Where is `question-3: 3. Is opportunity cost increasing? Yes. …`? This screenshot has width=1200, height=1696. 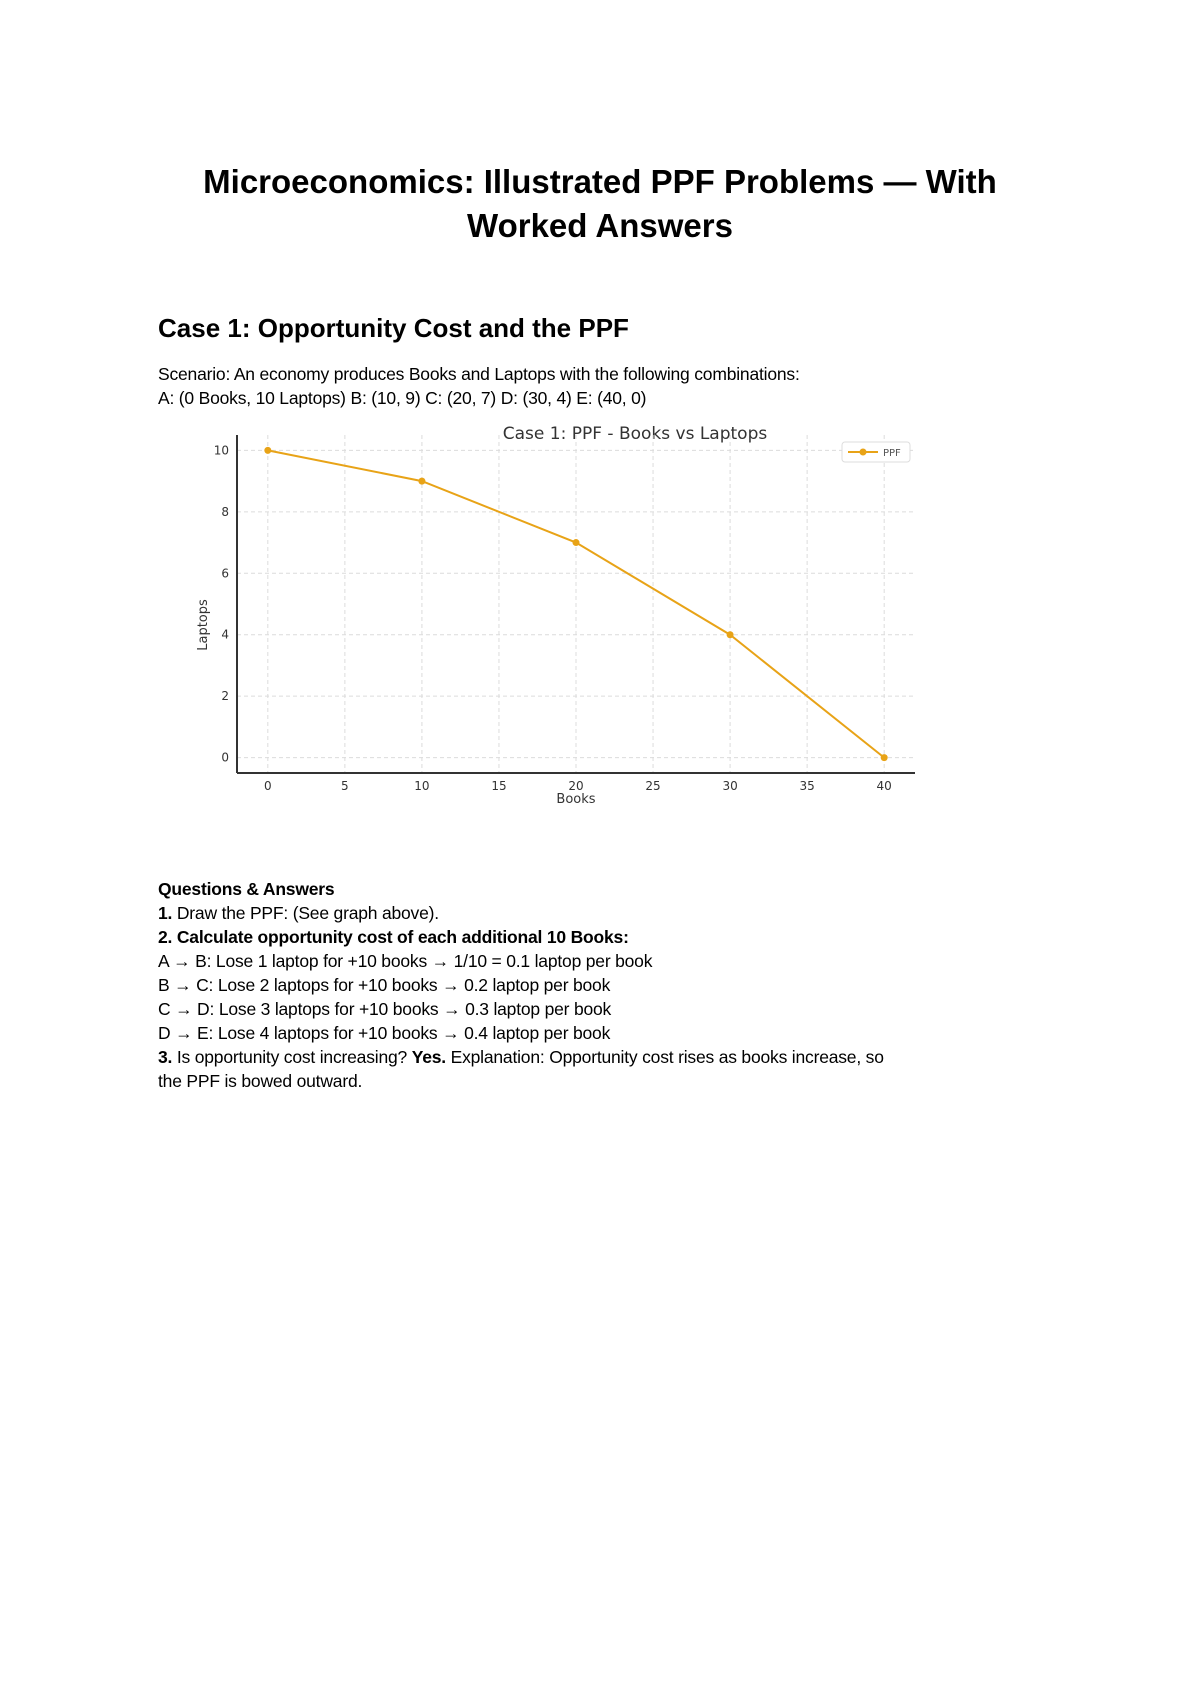 question-3: 3. Is opportunity cost increasing? Yes. … is located at coordinates (521, 1057).